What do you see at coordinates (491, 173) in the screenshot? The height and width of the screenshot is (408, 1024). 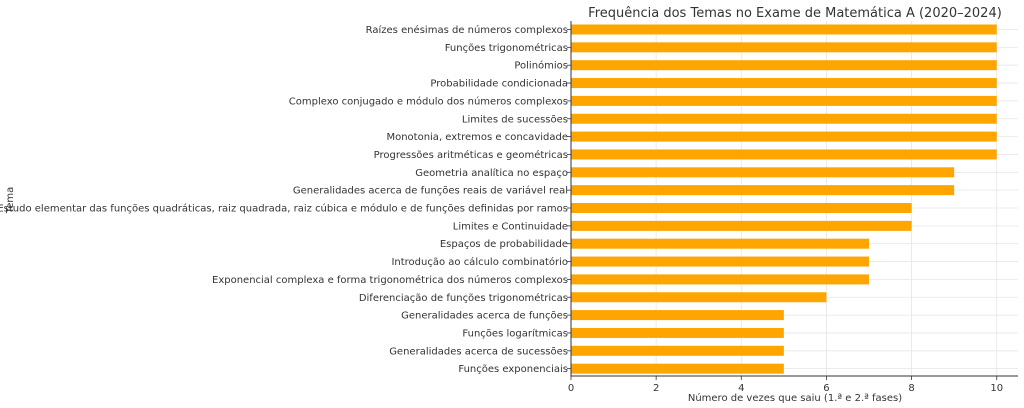 I see `category-label: Geometria analítica no espaço` at bounding box center [491, 173].